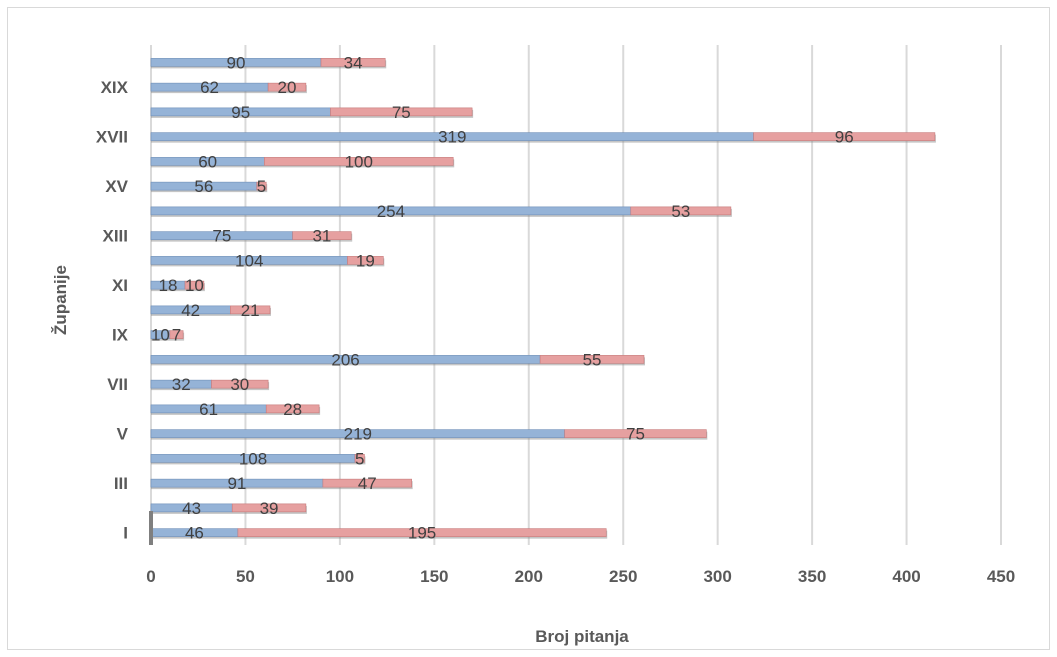 This screenshot has height=657, width=1057. What do you see at coordinates (906, 576) in the screenshot?
I see `x-tick-label: 400` at bounding box center [906, 576].